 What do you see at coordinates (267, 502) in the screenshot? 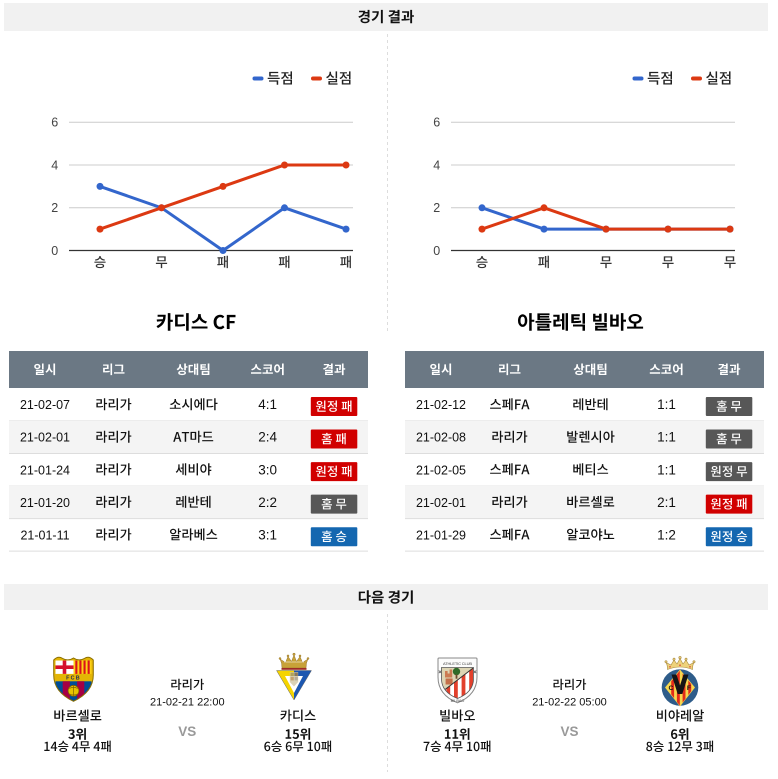
I see `svg-text: 2:2` at bounding box center [267, 502].